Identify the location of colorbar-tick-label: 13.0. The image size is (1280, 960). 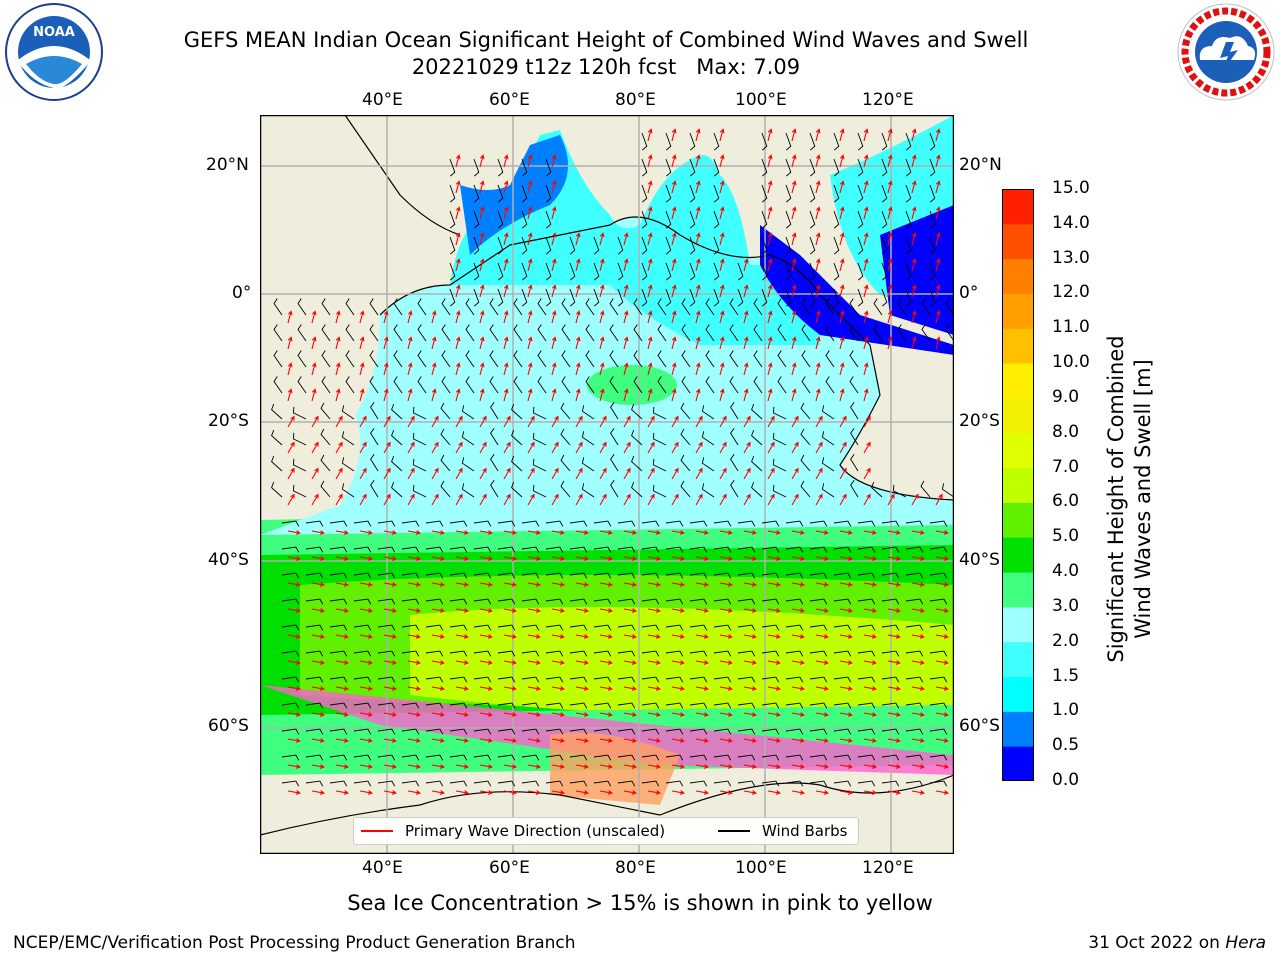
(1071, 257).